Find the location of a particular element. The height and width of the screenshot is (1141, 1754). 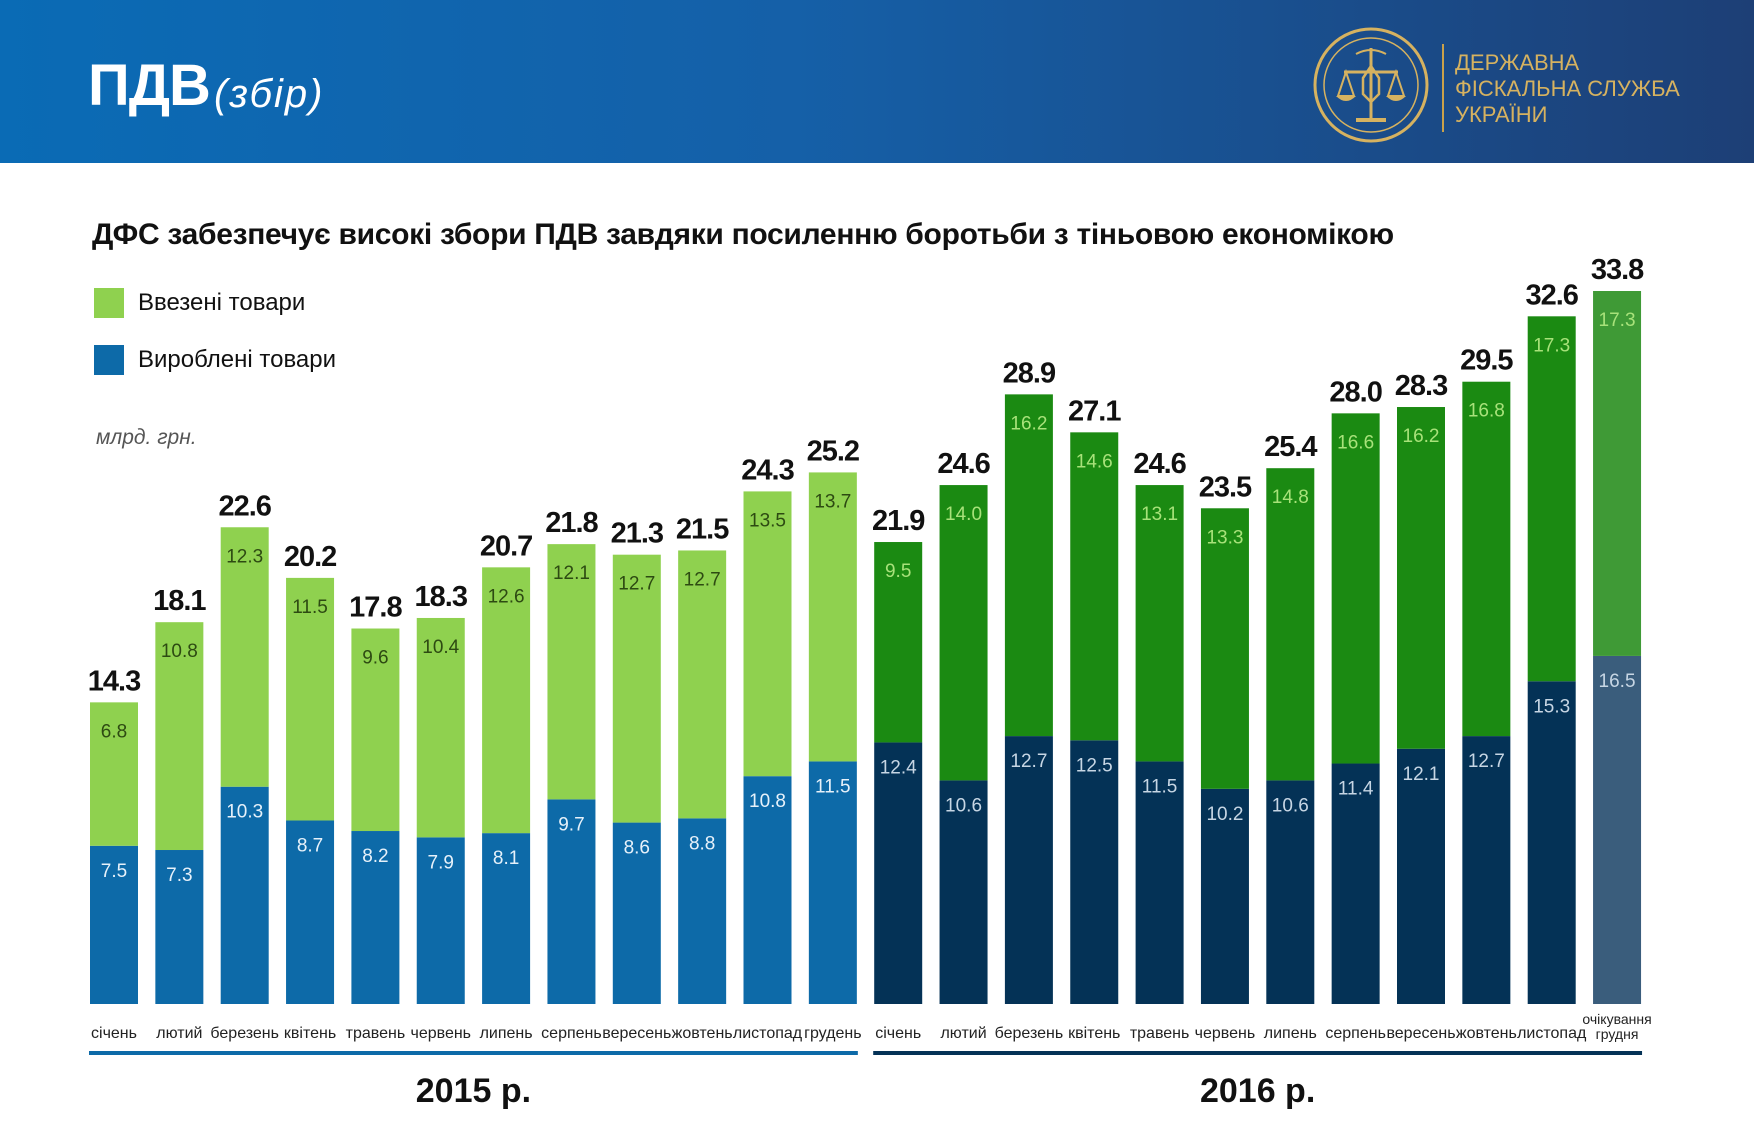

data-label-produced-20: 12.1 is located at coordinates (1421, 774).